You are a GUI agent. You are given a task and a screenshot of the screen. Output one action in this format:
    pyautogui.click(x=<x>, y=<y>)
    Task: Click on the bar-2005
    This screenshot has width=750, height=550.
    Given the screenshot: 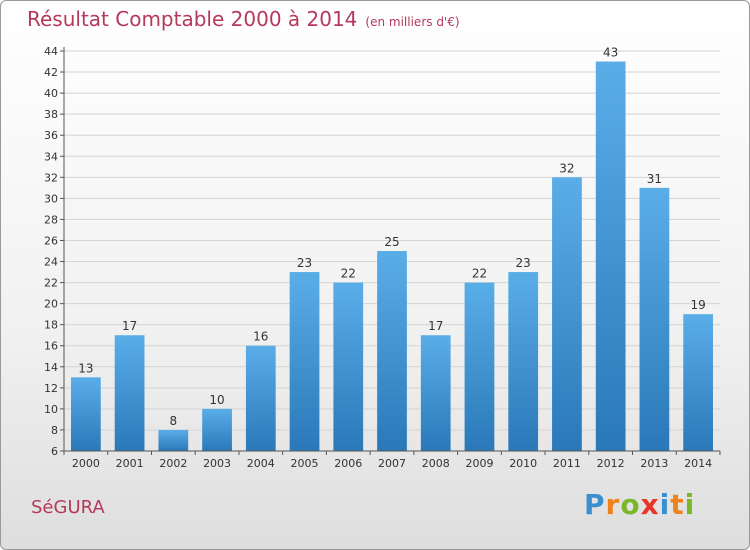 What is the action you would take?
    pyautogui.click(x=304, y=361)
    